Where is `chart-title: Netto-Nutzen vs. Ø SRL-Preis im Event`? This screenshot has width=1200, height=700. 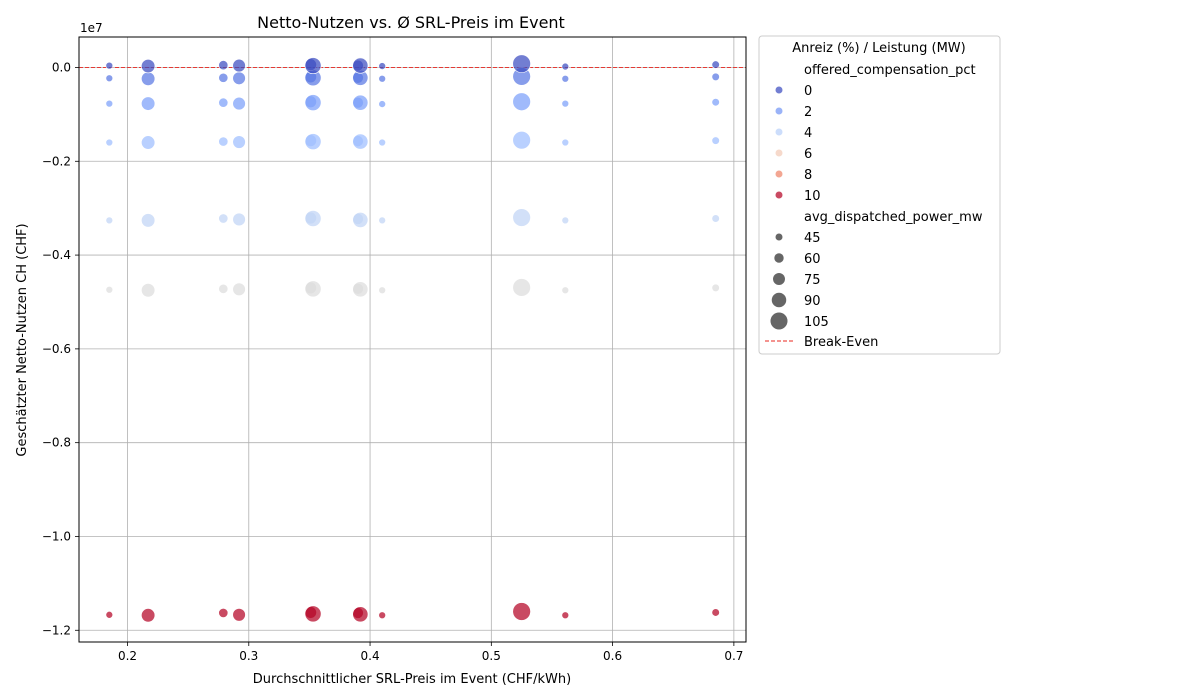
chart-title: Netto-Nutzen vs. Ø SRL-Preis im Event is located at coordinates (411, 22).